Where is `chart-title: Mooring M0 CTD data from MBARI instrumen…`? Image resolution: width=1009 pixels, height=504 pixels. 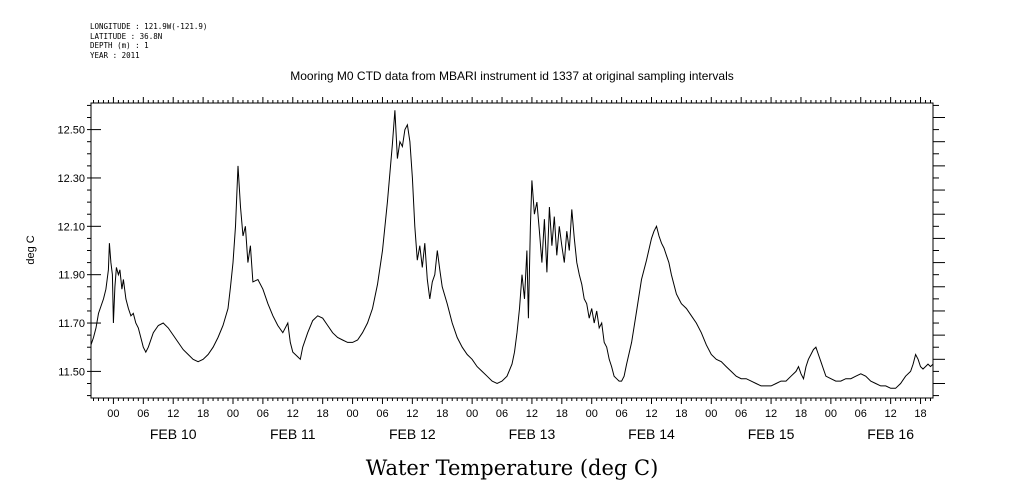 chart-title: Mooring M0 CTD data from MBARI instrumen… is located at coordinates (512, 76).